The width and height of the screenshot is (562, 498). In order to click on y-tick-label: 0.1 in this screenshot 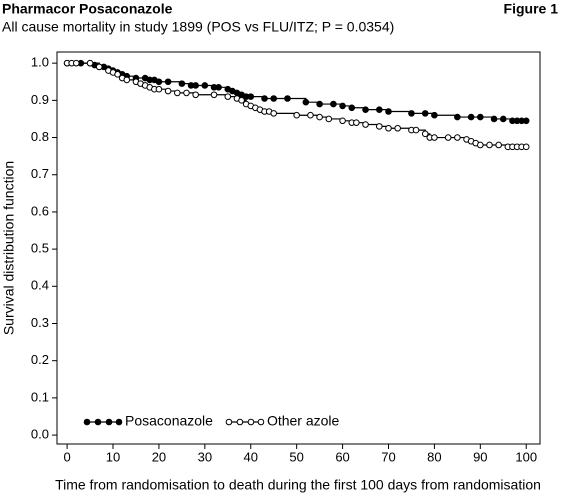, I will do `click(40, 396)`.